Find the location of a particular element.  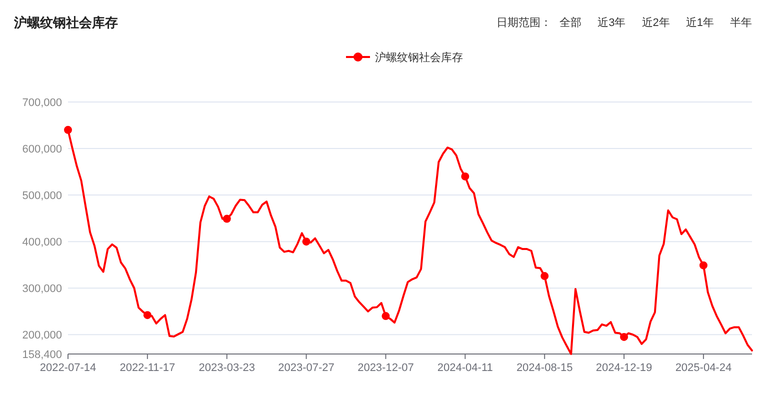

y-tick-label: 400,000 is located at coordinates (42, 242).